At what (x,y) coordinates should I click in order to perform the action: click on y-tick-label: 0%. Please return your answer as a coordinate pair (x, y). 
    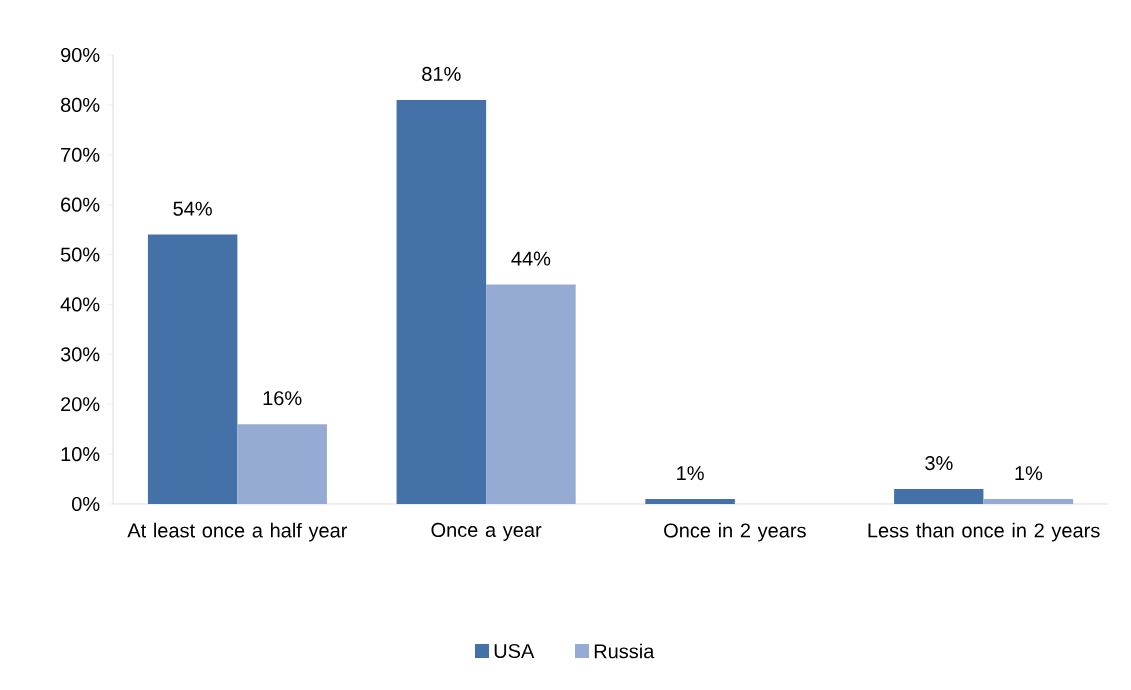
    Looking at the image, I should click on (86, 504).